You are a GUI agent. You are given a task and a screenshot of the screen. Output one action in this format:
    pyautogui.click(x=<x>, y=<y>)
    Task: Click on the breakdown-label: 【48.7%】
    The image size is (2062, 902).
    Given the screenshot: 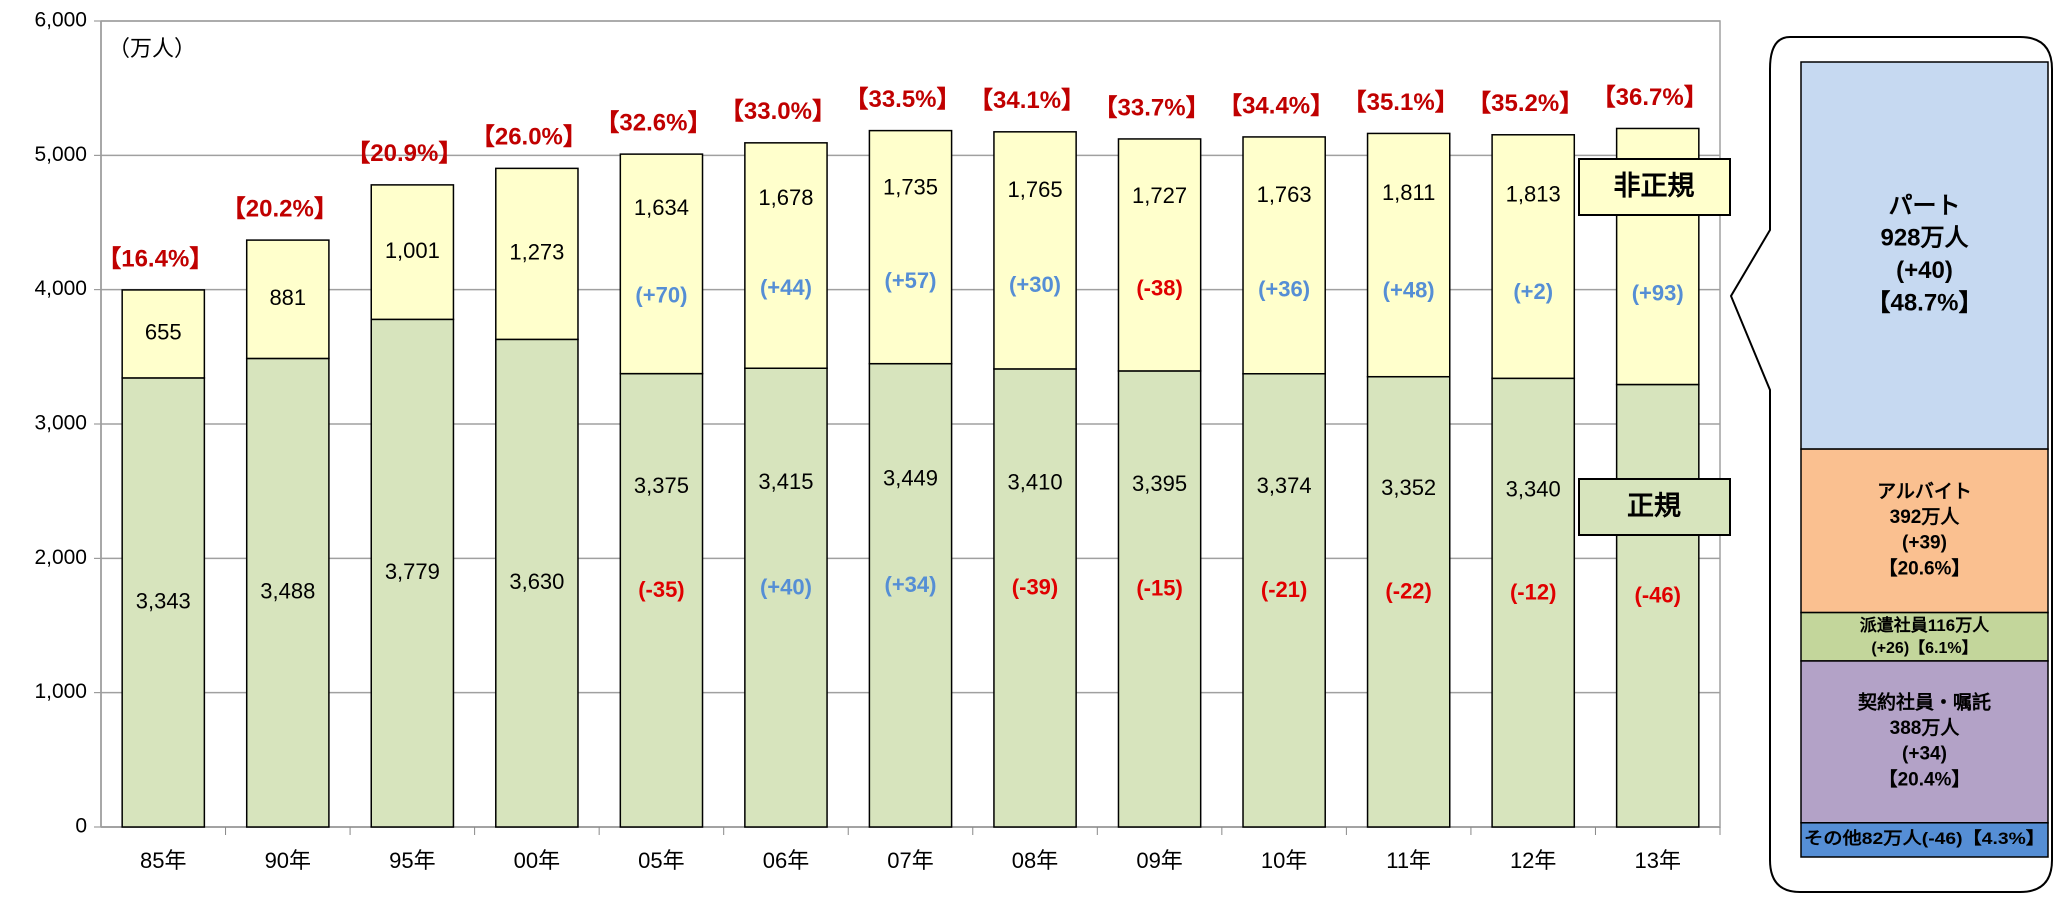 What is the action you would take?
    pyautogui.click(x=1924, y=302)
    